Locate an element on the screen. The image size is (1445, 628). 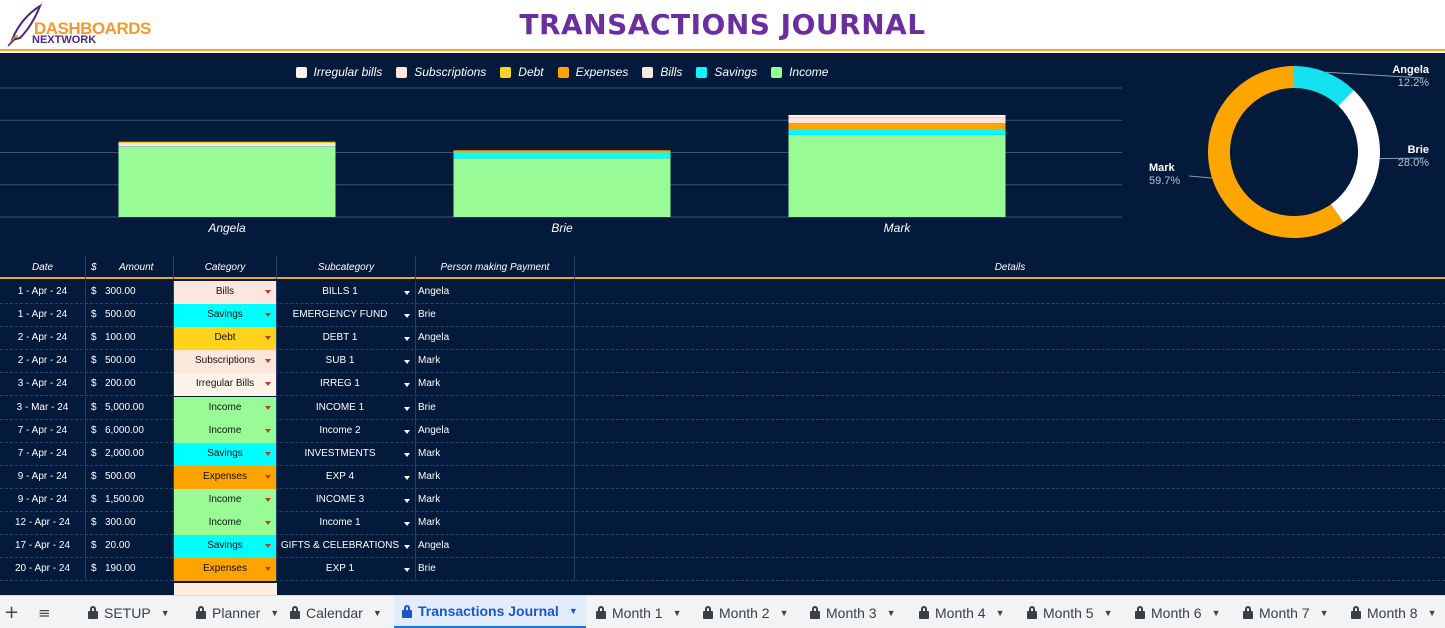
amount-cell: $1,500.00 is located at coordinates (130, 500).